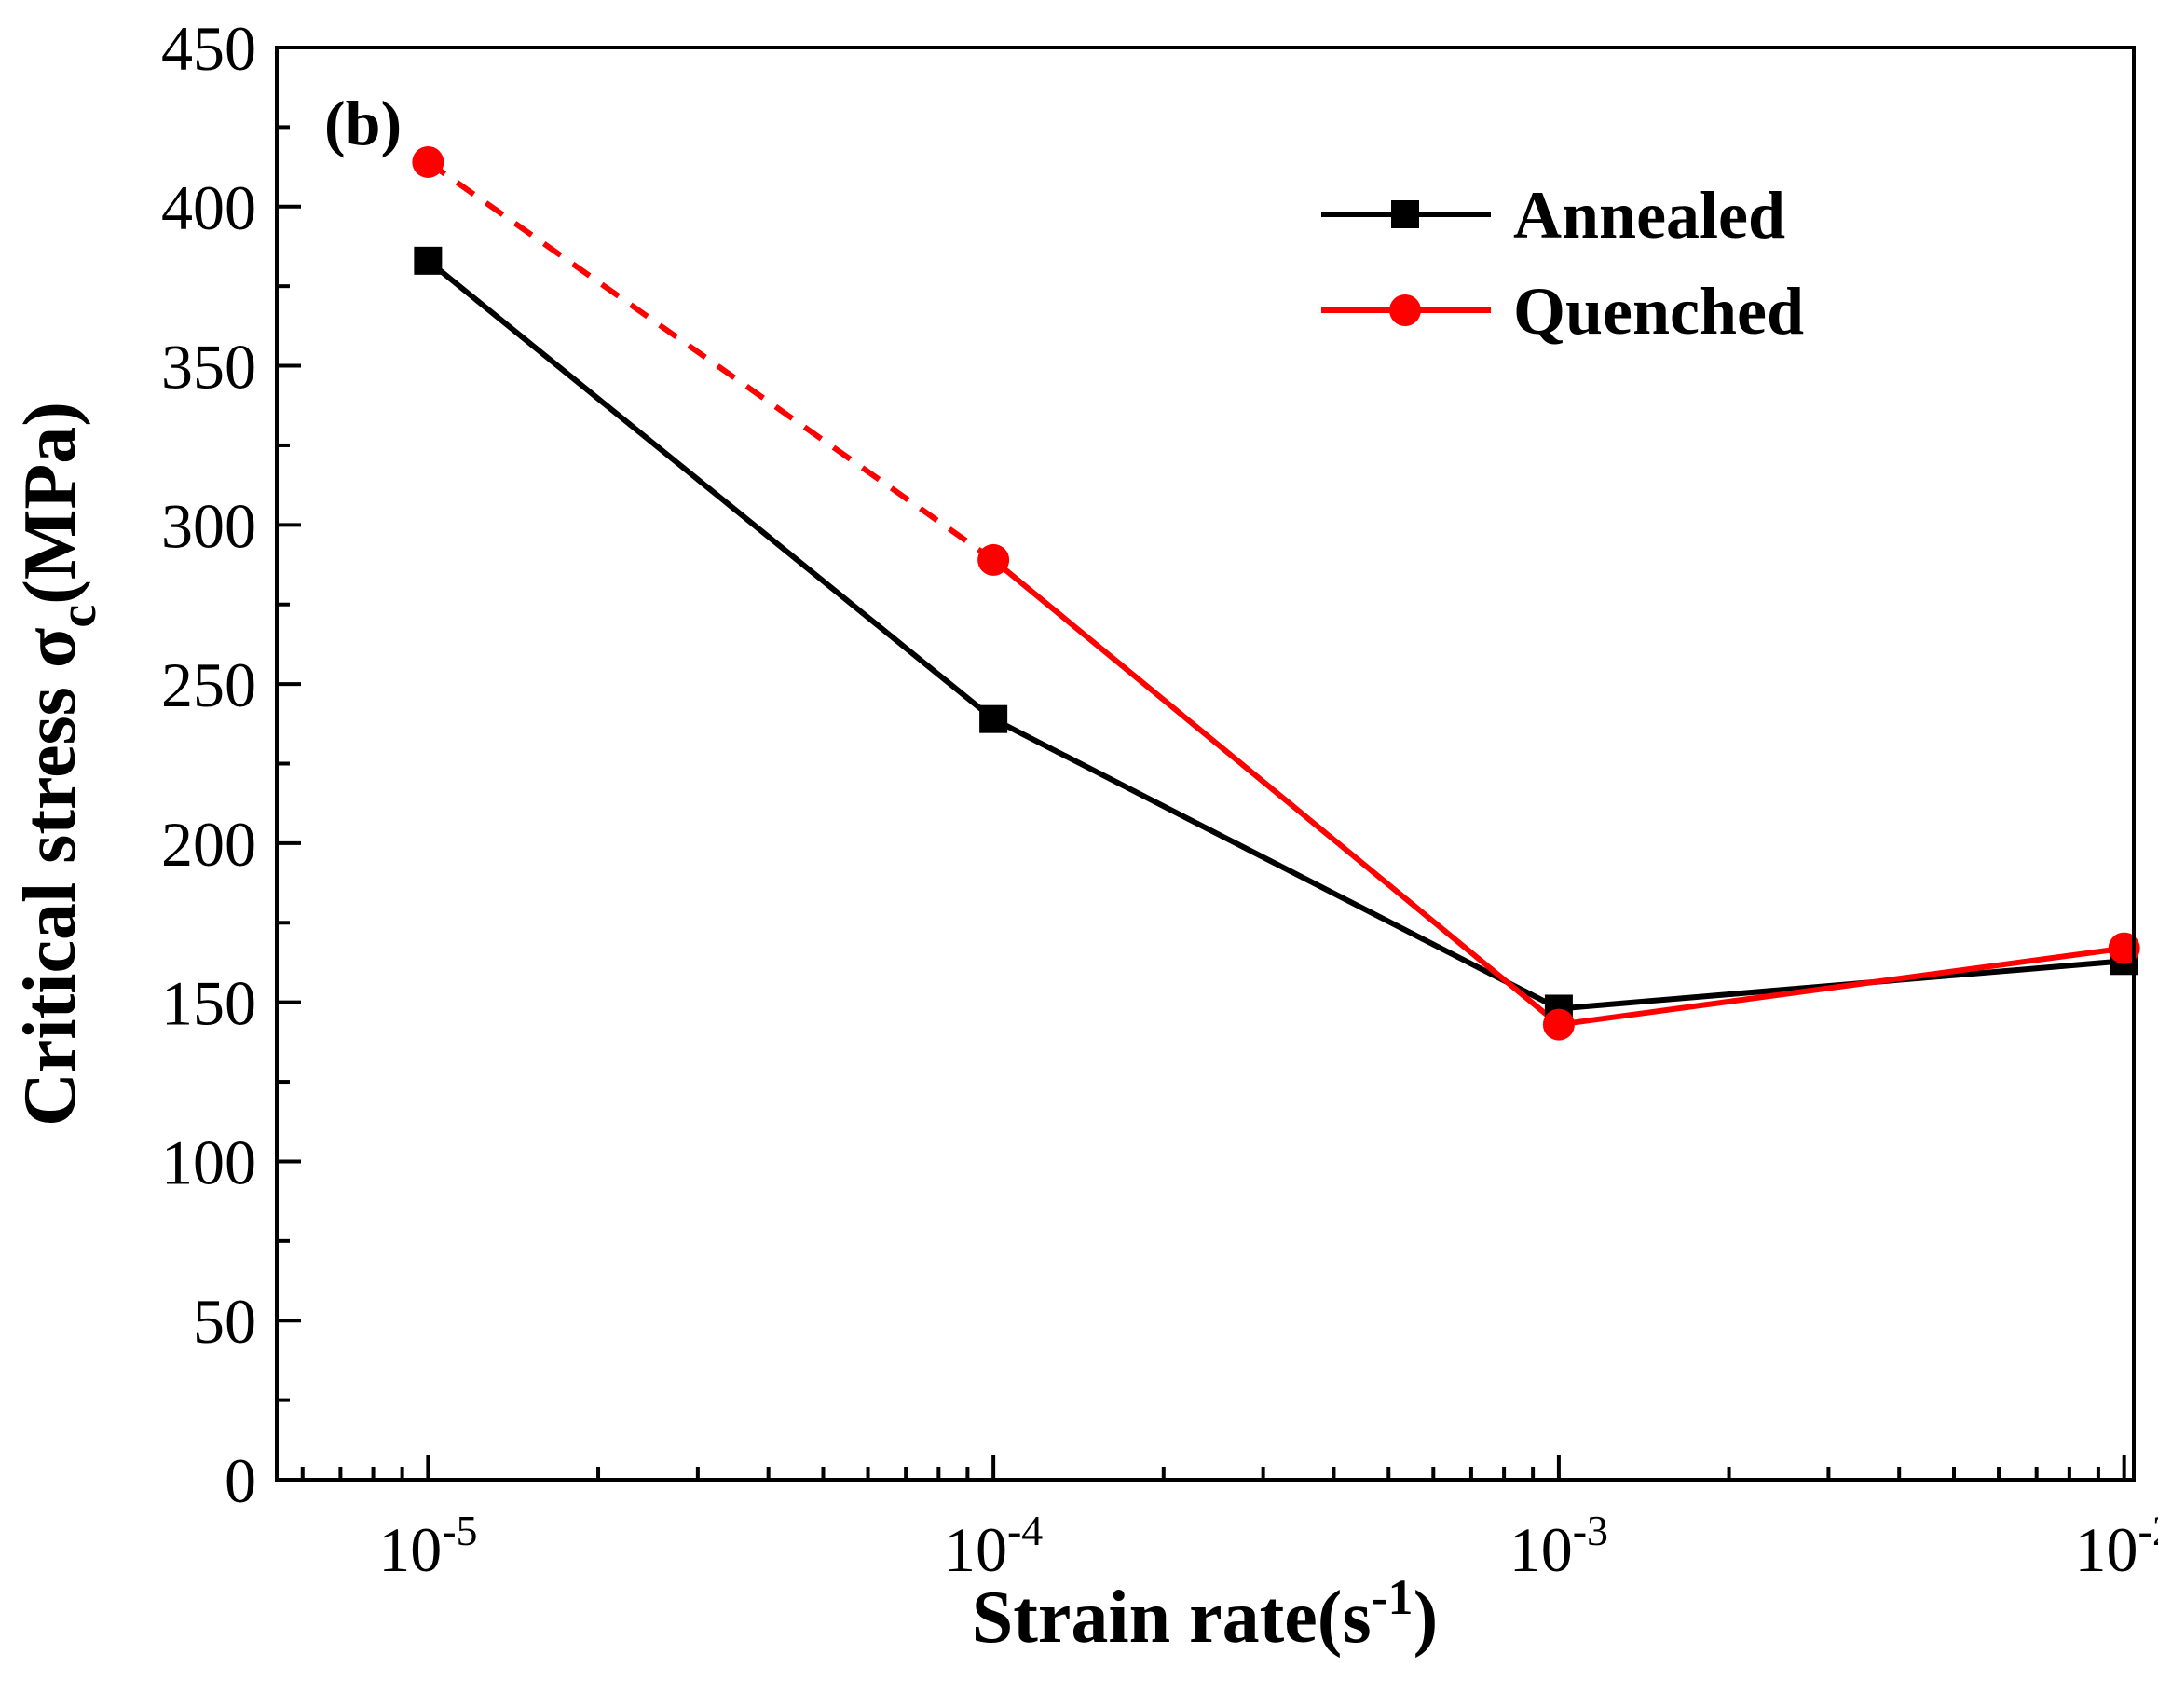  Describe the element at coordinates (1405, 214) in the screenshot. I see `legend-marker-annealed` at that location.